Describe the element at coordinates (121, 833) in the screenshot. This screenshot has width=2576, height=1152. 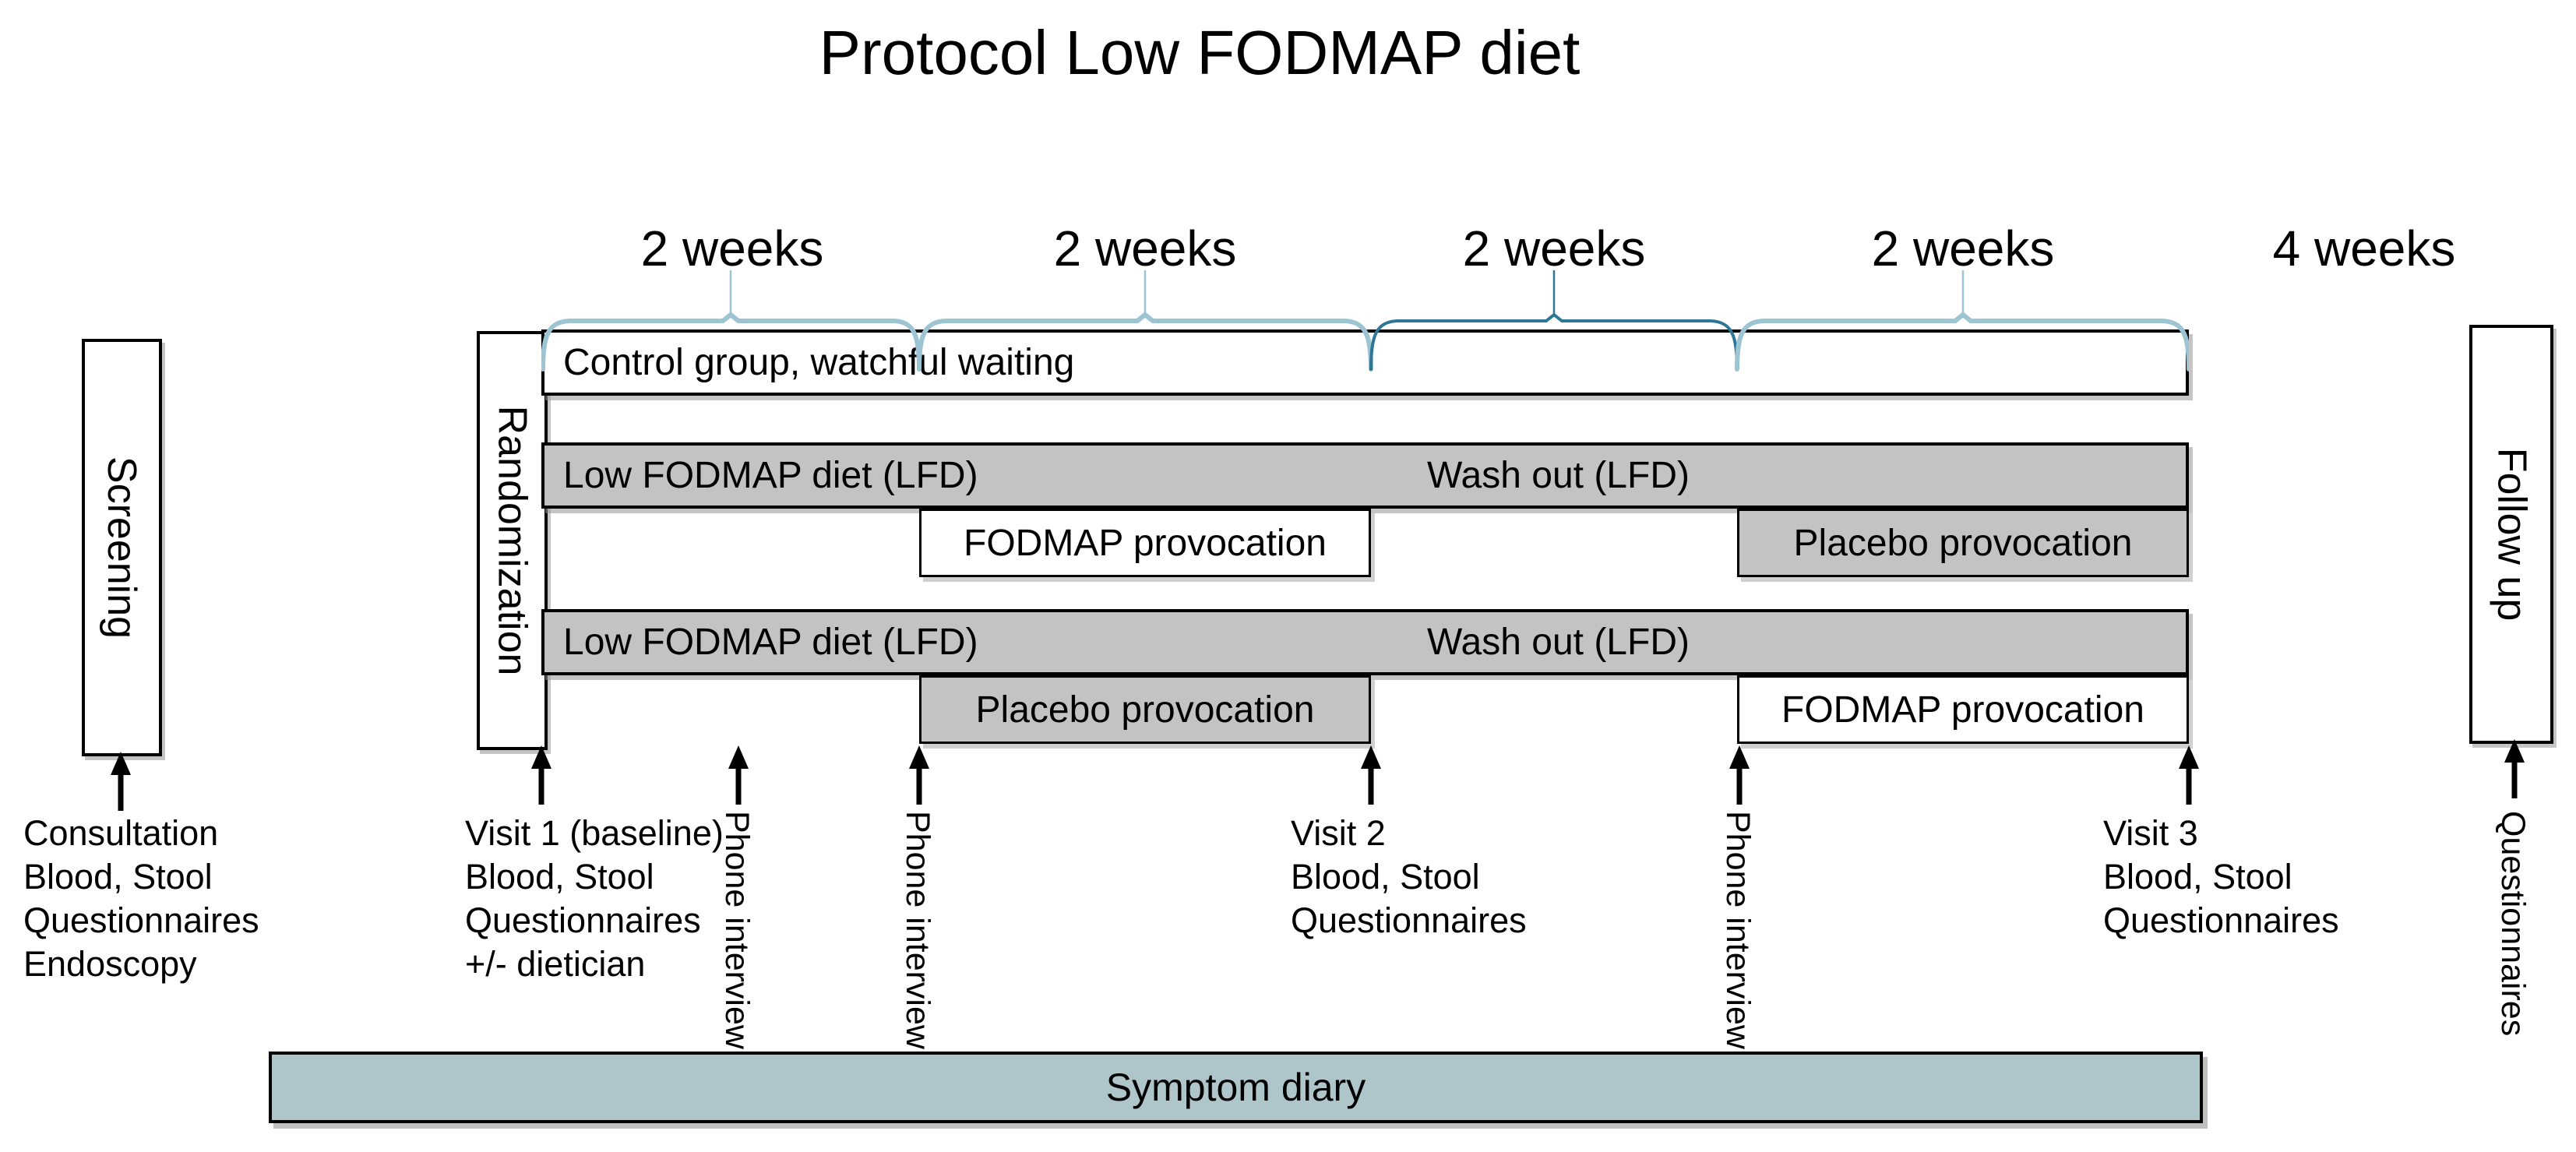
I see `screening-visit-line: Consultation` at that location.